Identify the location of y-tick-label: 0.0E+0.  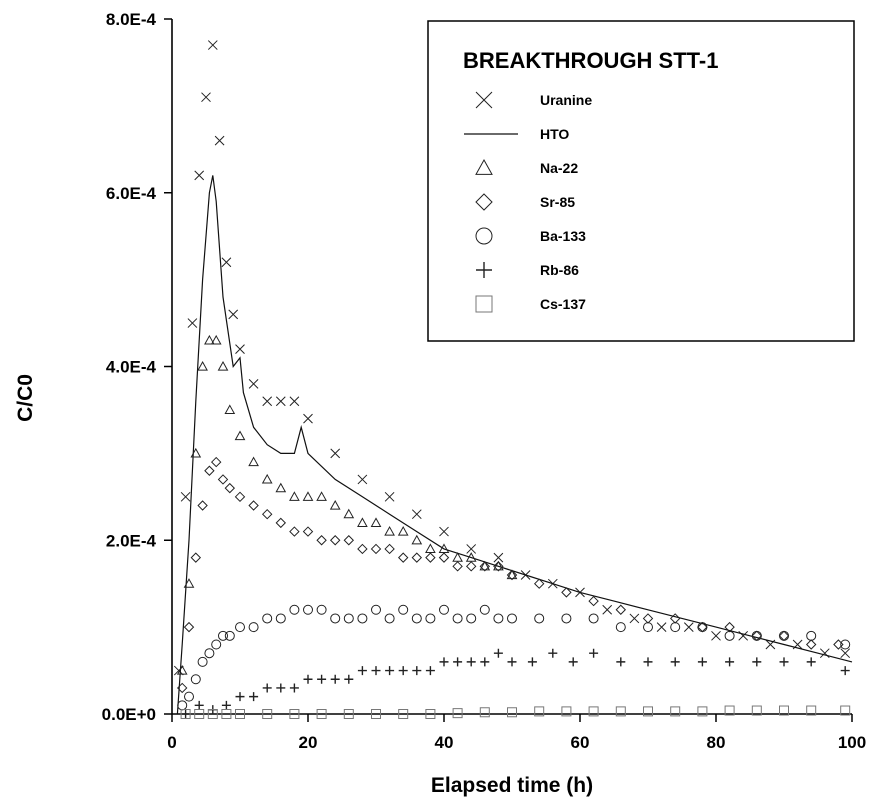
(129, 714).